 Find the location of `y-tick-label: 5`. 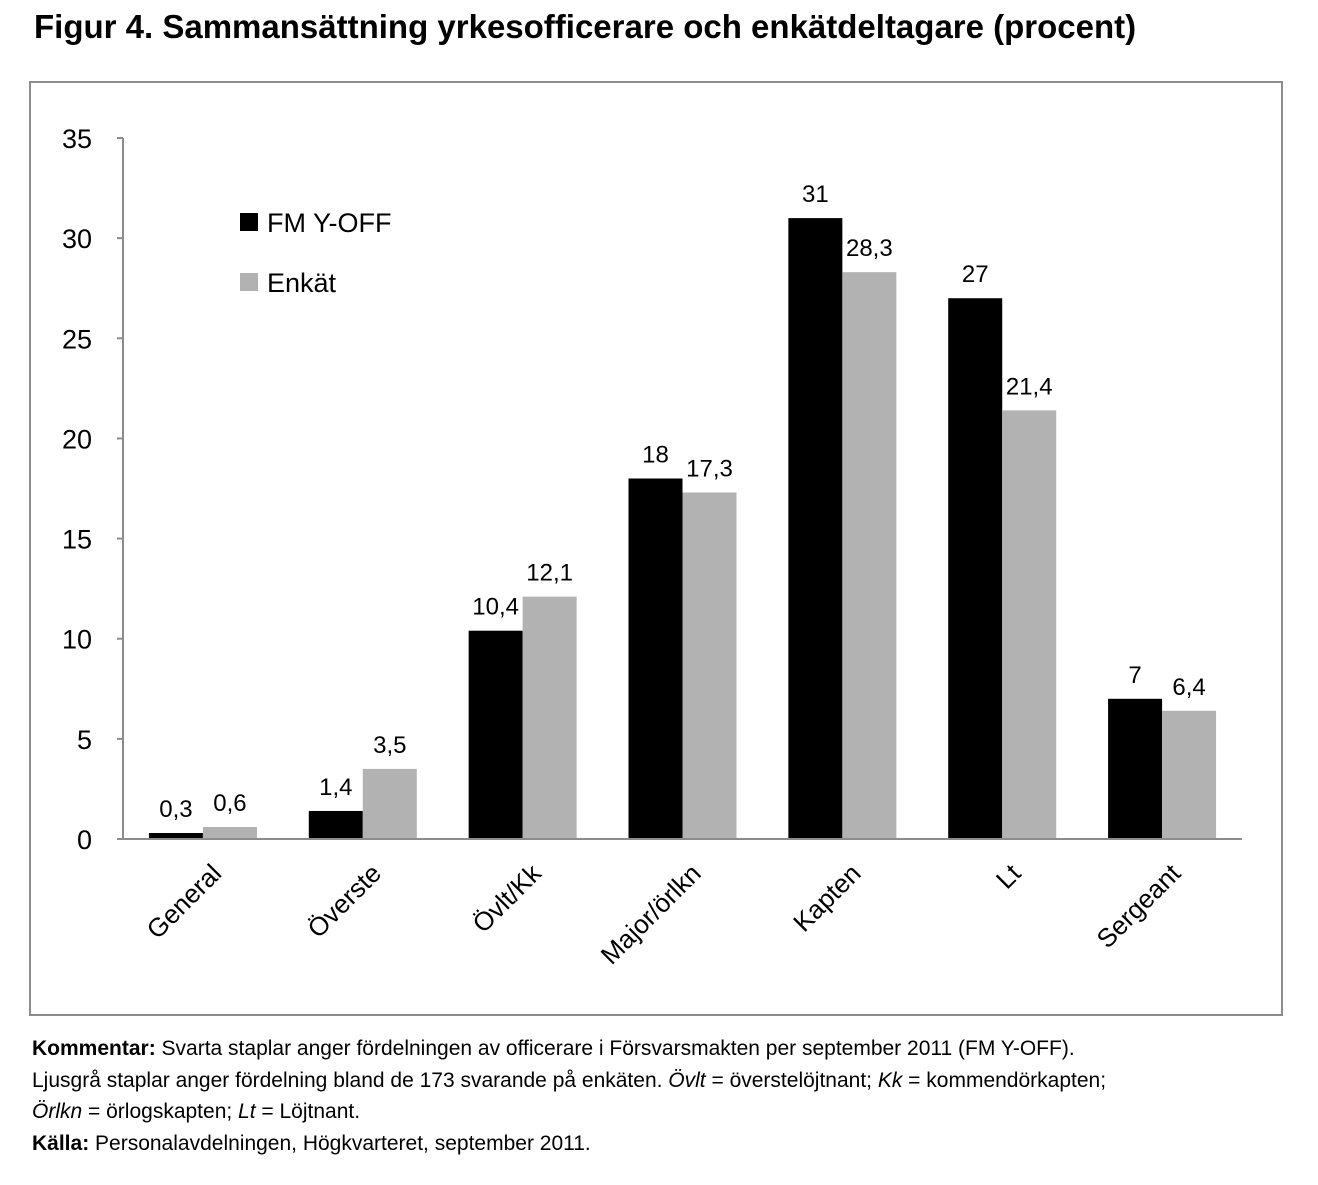

y-tick-label: 5 is located at coordinates (84, 740).